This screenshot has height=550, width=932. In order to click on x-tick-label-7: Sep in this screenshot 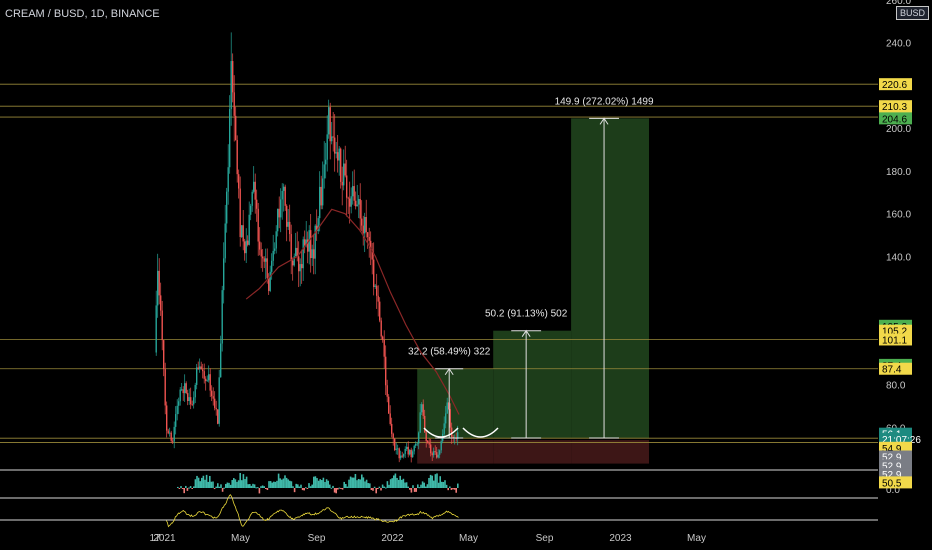, I will do `click(545, 538)`.